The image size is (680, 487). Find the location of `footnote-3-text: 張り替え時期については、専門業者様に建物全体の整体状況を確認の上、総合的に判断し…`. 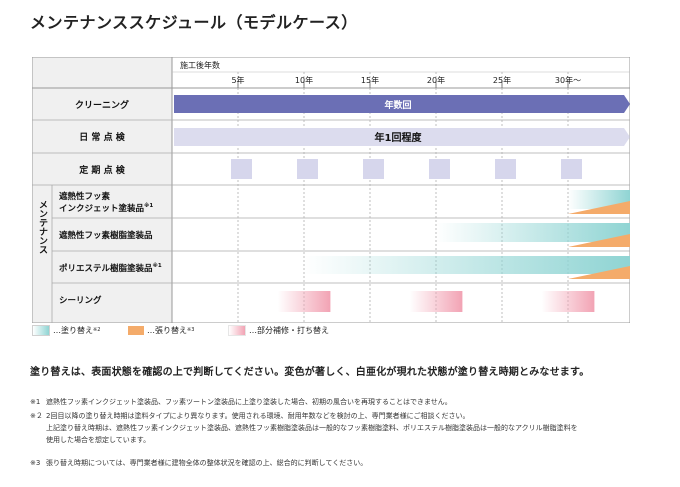

footnote-3-text: 張り替え時期については、専門業者様に建物全体の整体状況を確認の上、総合的に判断し… is located at coordinates (207, 463).